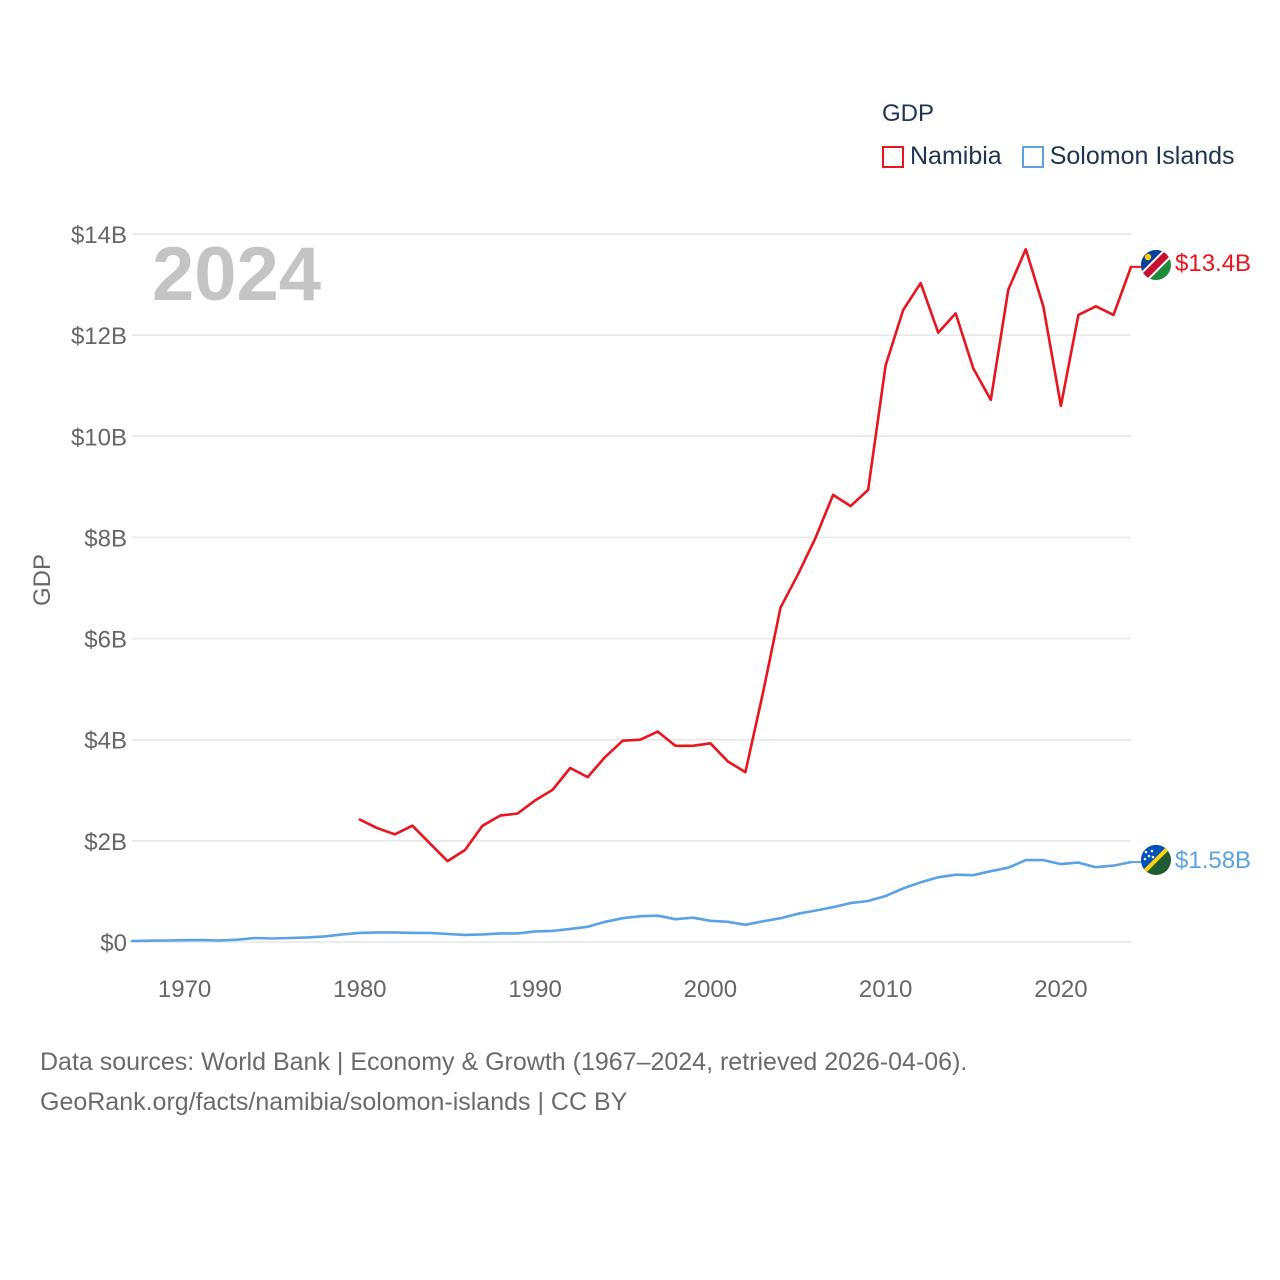 The image size is (1280, 1280). I want to click on y-axis-ticks: $0 $2B $4B $6B $8B $10B $12B $14B, so click(99, 589).